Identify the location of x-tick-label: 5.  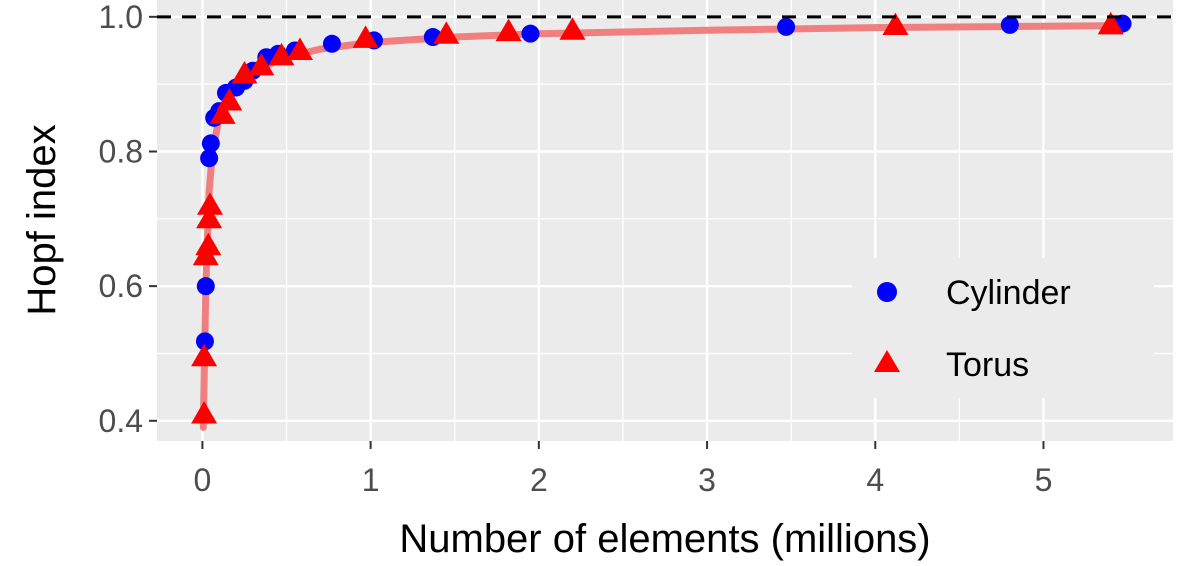
(1044, 480).